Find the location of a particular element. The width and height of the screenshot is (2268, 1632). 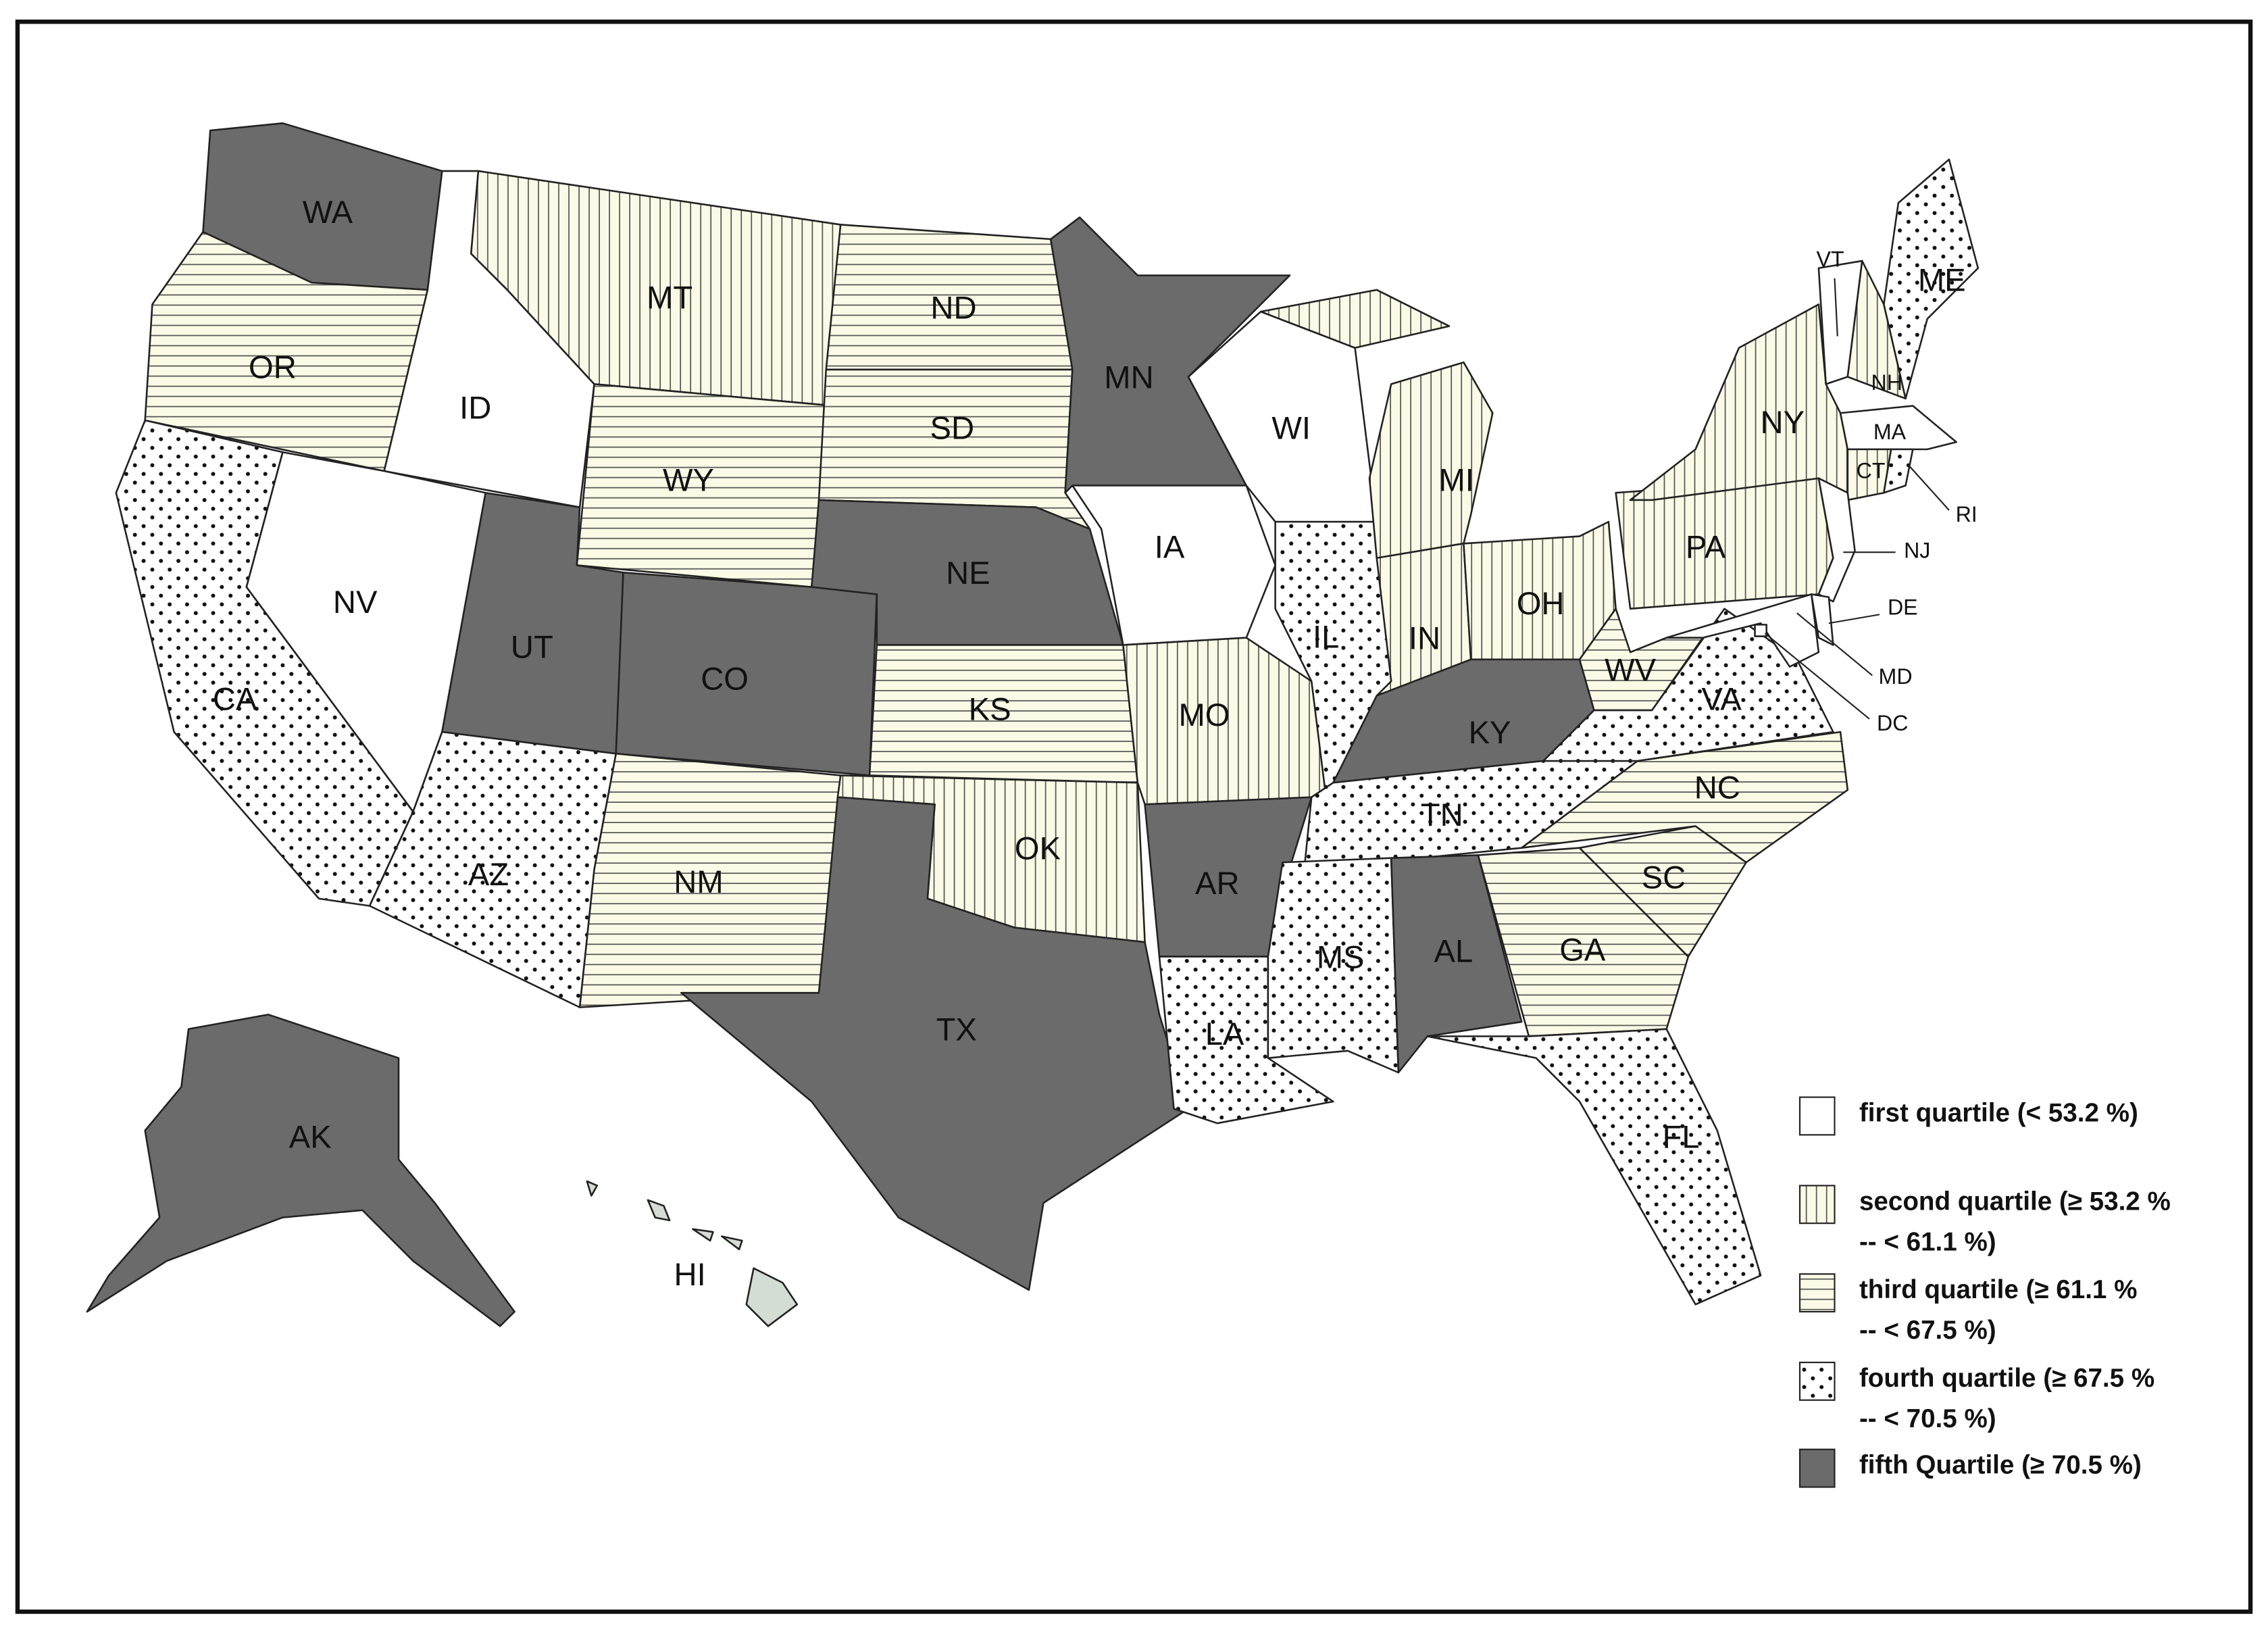

state-label: NV is located at coordinates (355, 602).